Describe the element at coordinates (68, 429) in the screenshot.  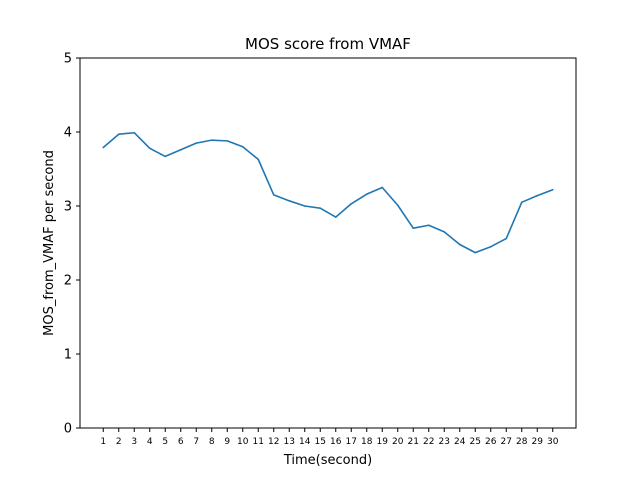
I see `y-tick-label: 0` at that location.